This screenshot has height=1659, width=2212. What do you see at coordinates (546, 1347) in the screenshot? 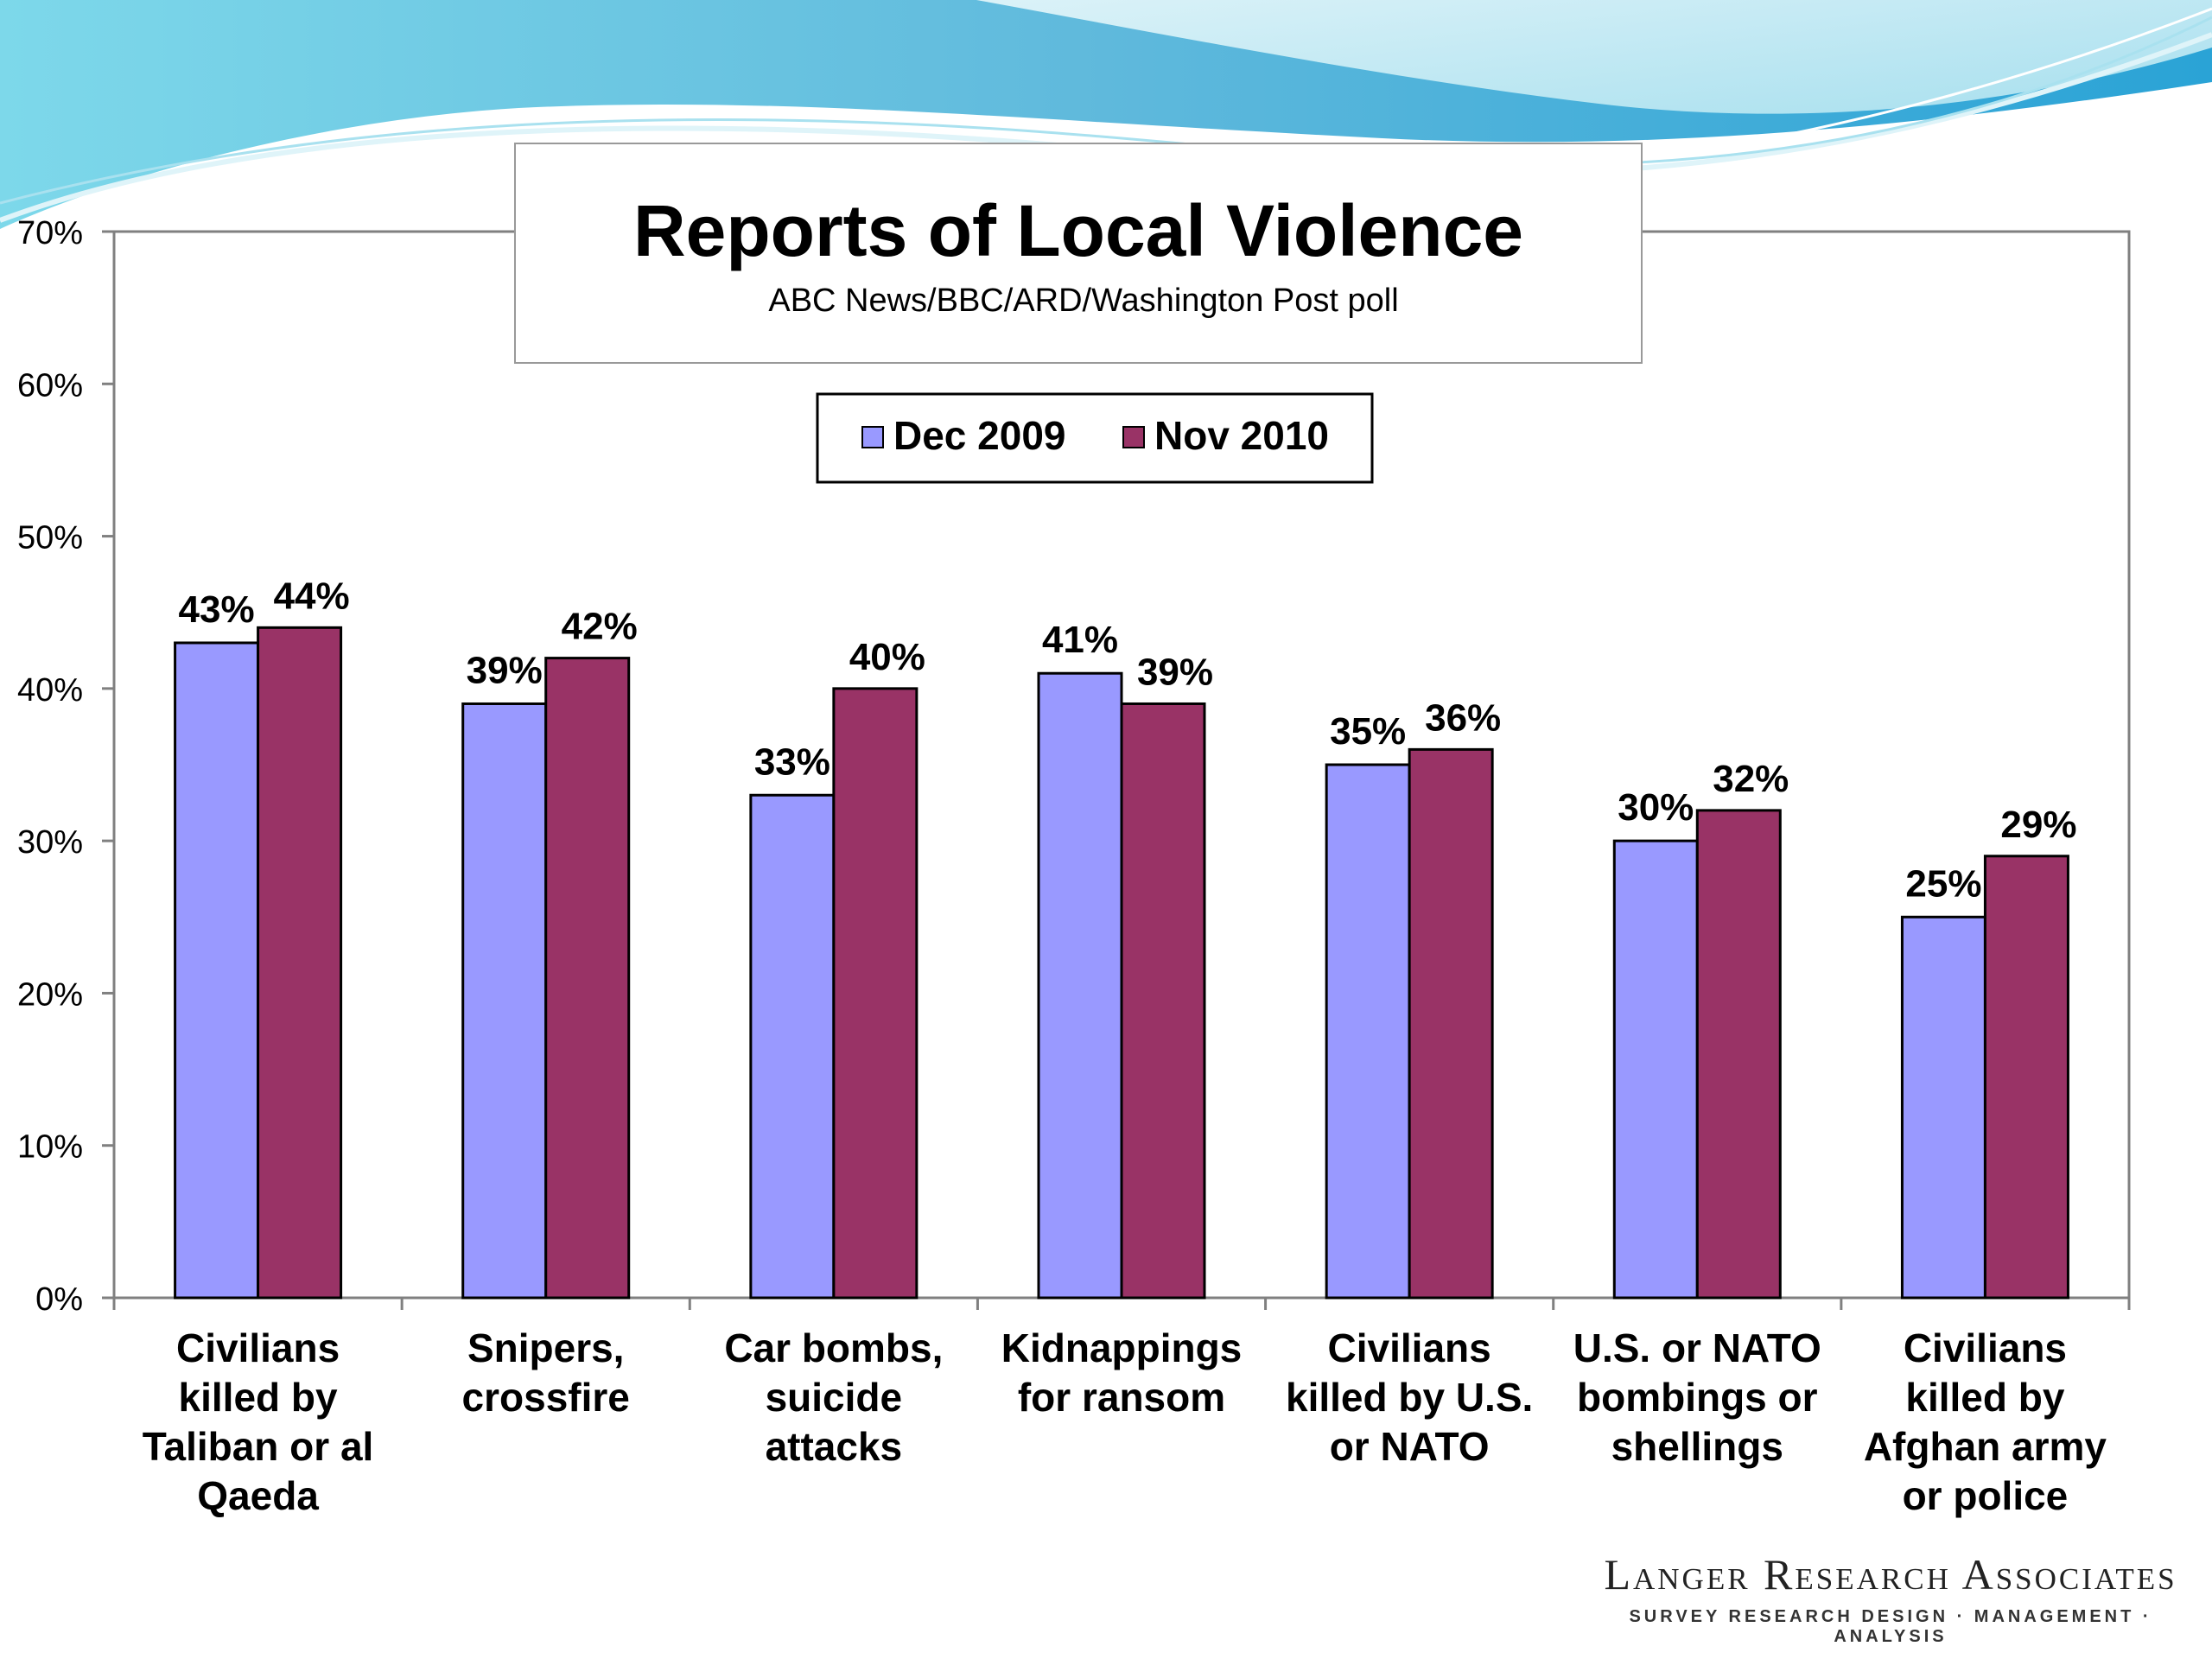
I see `category-label-line: Snipers,` at bounding box center [546, 1347].